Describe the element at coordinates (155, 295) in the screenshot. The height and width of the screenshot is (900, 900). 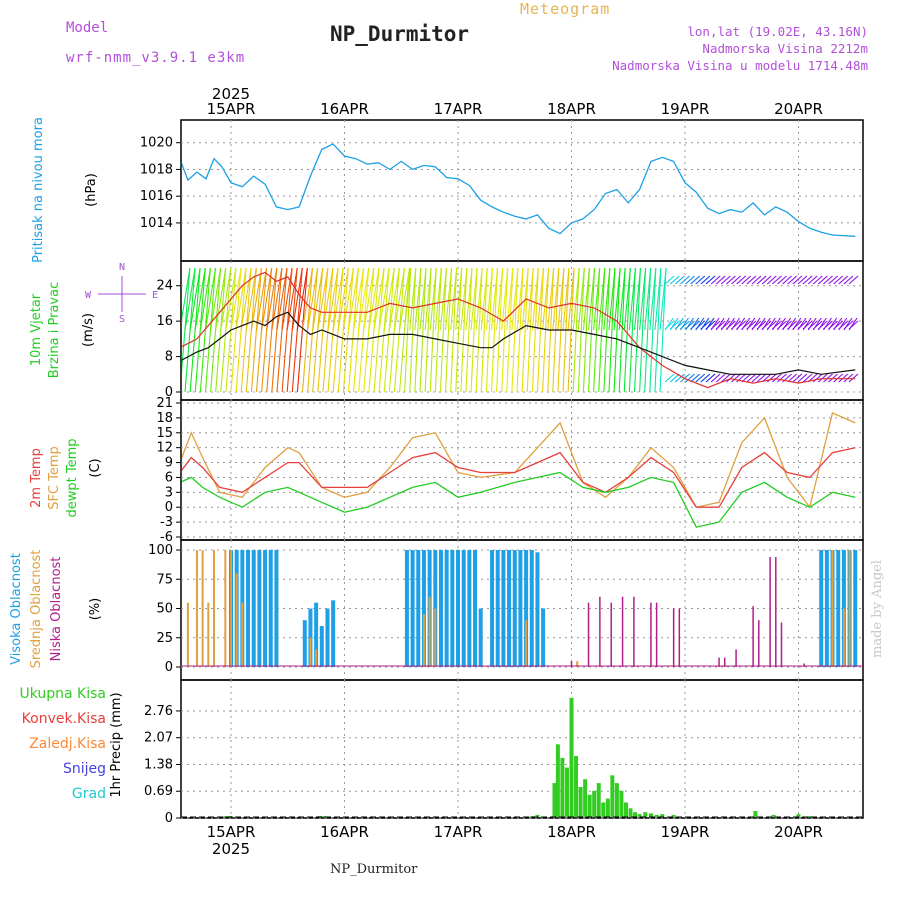
I see `compass-e: E` at that location.